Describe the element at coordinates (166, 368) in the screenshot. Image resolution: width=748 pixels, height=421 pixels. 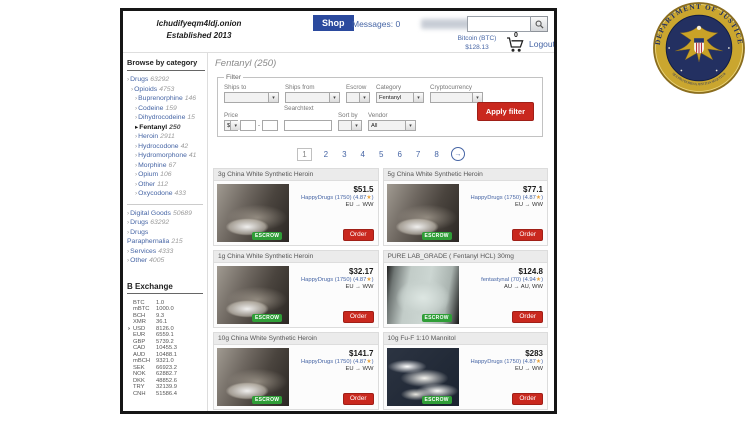
I see `exchange-rate-row: › SEK 66923.2` at that location.